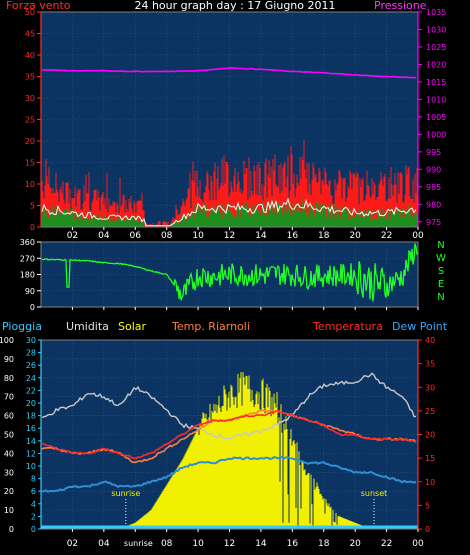 The image size is (470, 555). What do you see at coordinates (167, 236) in the screenshot?
I see `panel1-x-tick-label: 08` at bounding box center [167, 236].